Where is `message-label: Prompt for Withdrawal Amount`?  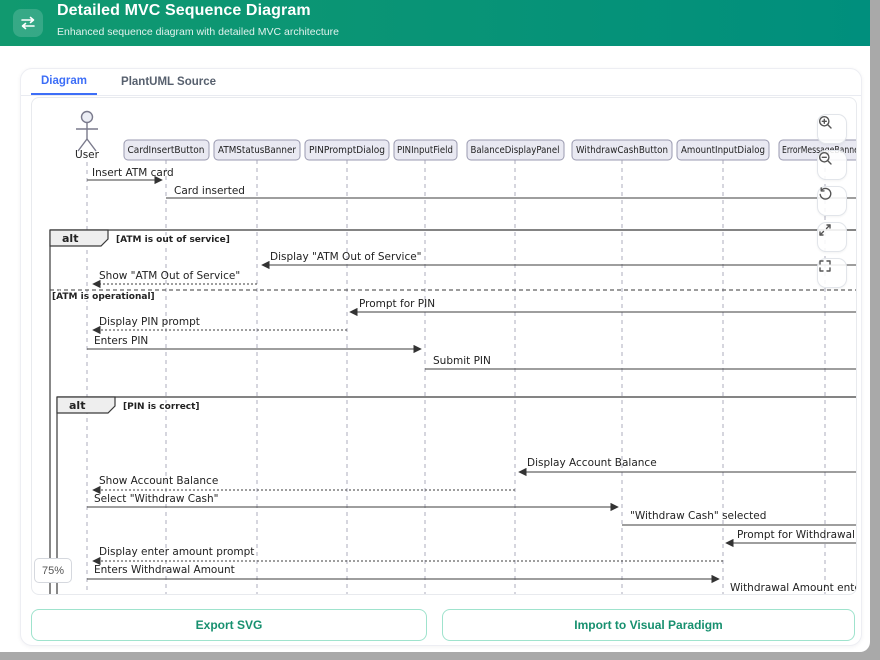
message-label: Prompt for Withdrawal Amount is located at coordinates (796, 535).